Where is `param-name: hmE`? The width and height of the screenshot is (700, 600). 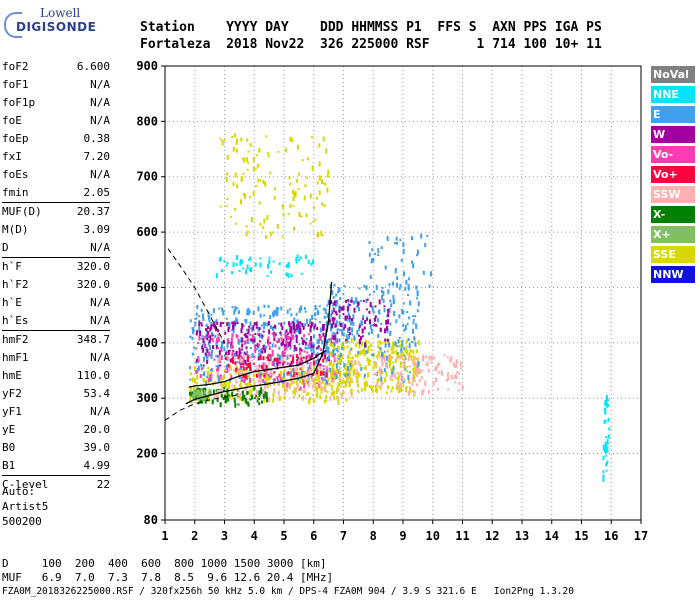 param-name: hmE is located at coordinates (12, 375).